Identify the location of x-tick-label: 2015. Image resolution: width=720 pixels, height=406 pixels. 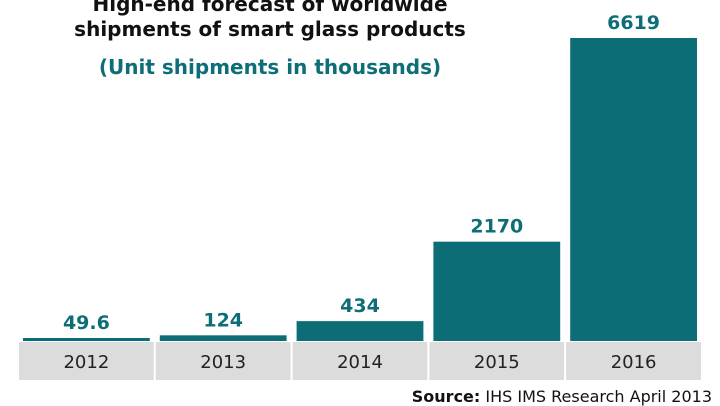
(497, 362).